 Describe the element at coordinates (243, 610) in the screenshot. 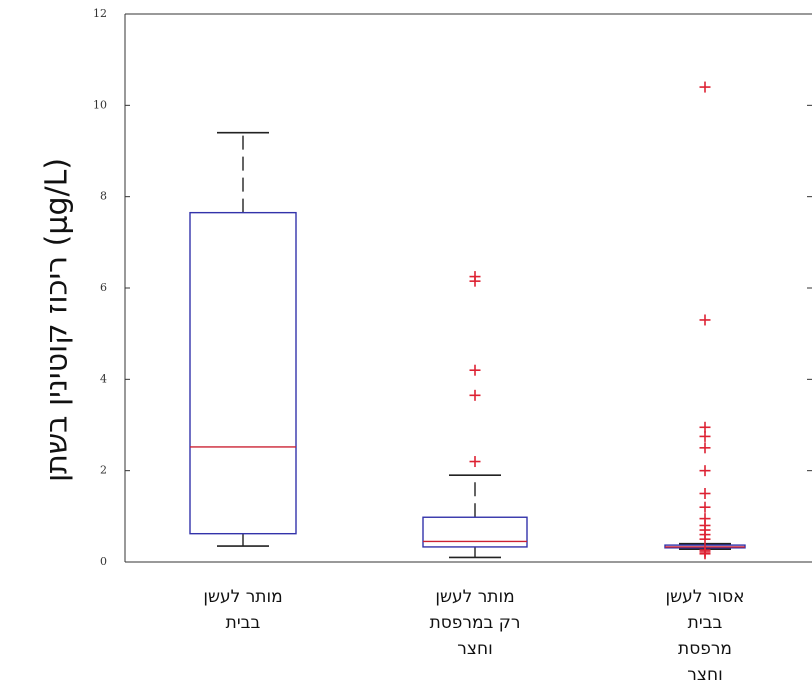

I see `x-category-label: מותר לעשן בבית` at that location.